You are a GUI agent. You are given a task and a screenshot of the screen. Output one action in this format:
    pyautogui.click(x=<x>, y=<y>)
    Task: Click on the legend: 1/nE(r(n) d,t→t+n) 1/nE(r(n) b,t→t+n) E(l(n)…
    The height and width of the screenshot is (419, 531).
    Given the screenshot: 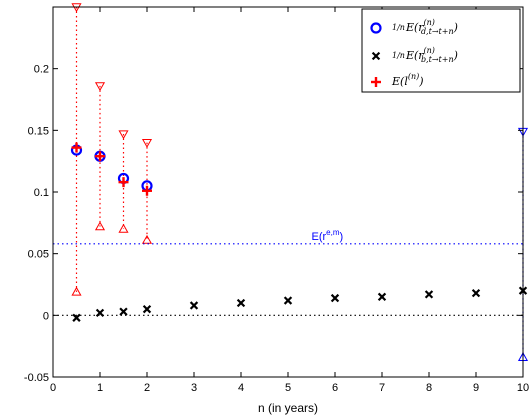 What is the action you would take?
    pyautogui.click(x=441, y=50)
    